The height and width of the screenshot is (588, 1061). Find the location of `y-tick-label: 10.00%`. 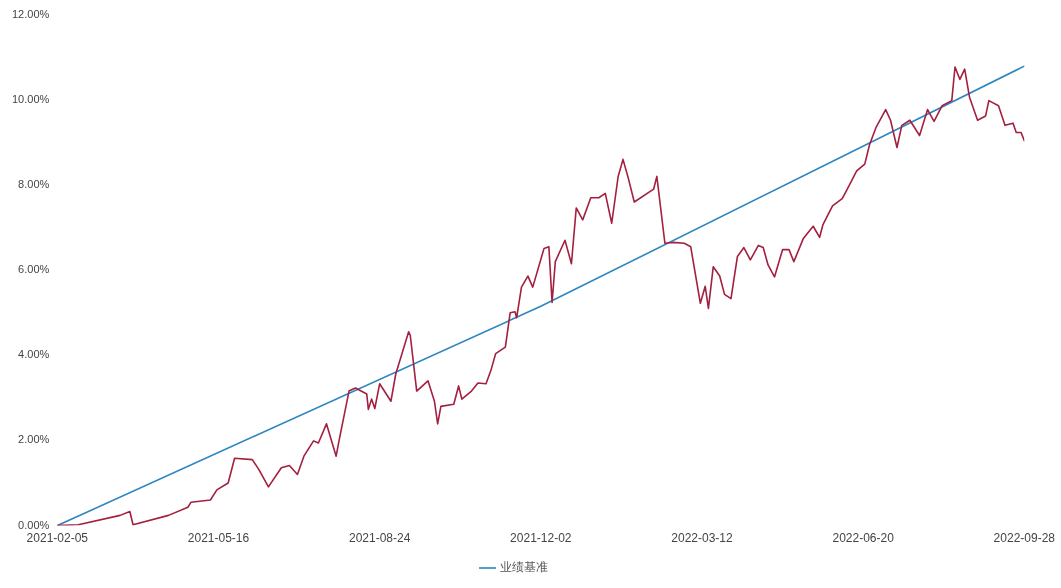

y-tick-label: 10.00% is located at coordinates (31, 98).